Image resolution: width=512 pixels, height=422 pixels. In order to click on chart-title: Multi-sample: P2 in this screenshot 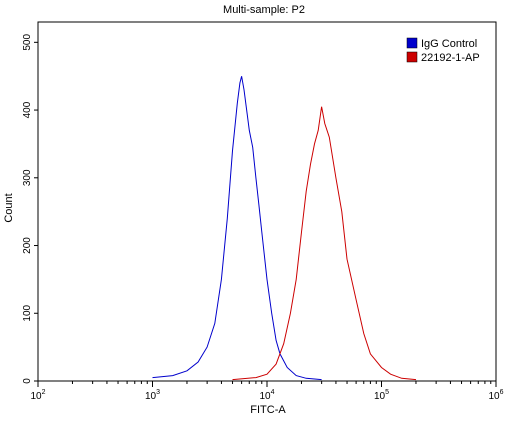, I will do `click(264, 10)`.